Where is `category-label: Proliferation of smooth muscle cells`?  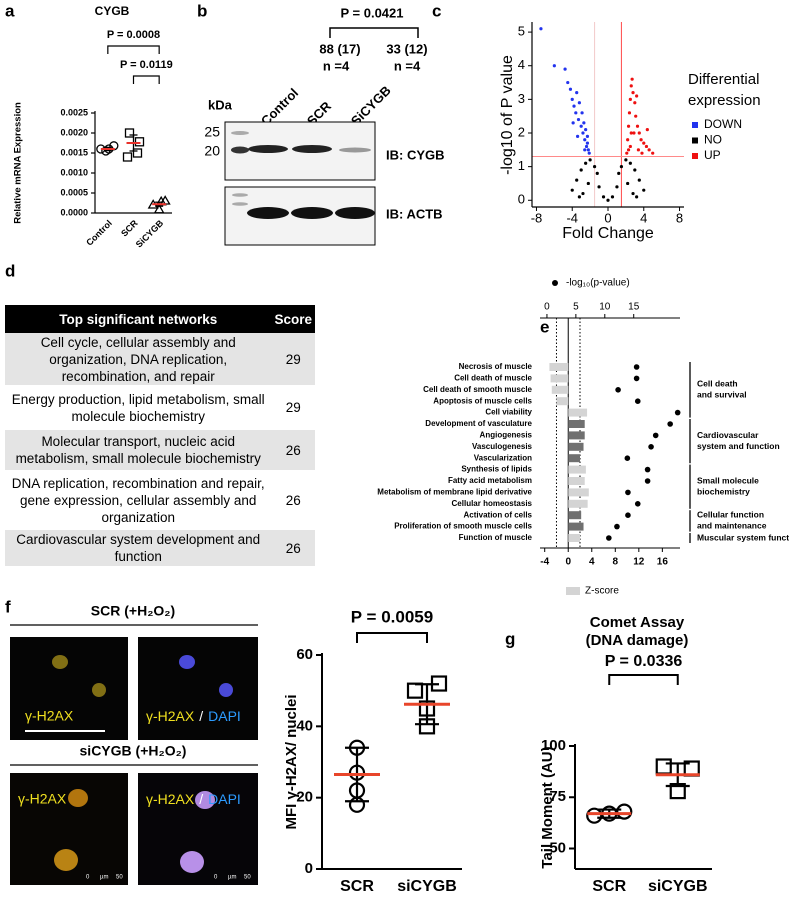
category-label: Proliferation of smooth muscle cells is located at coordinates (463, 526).